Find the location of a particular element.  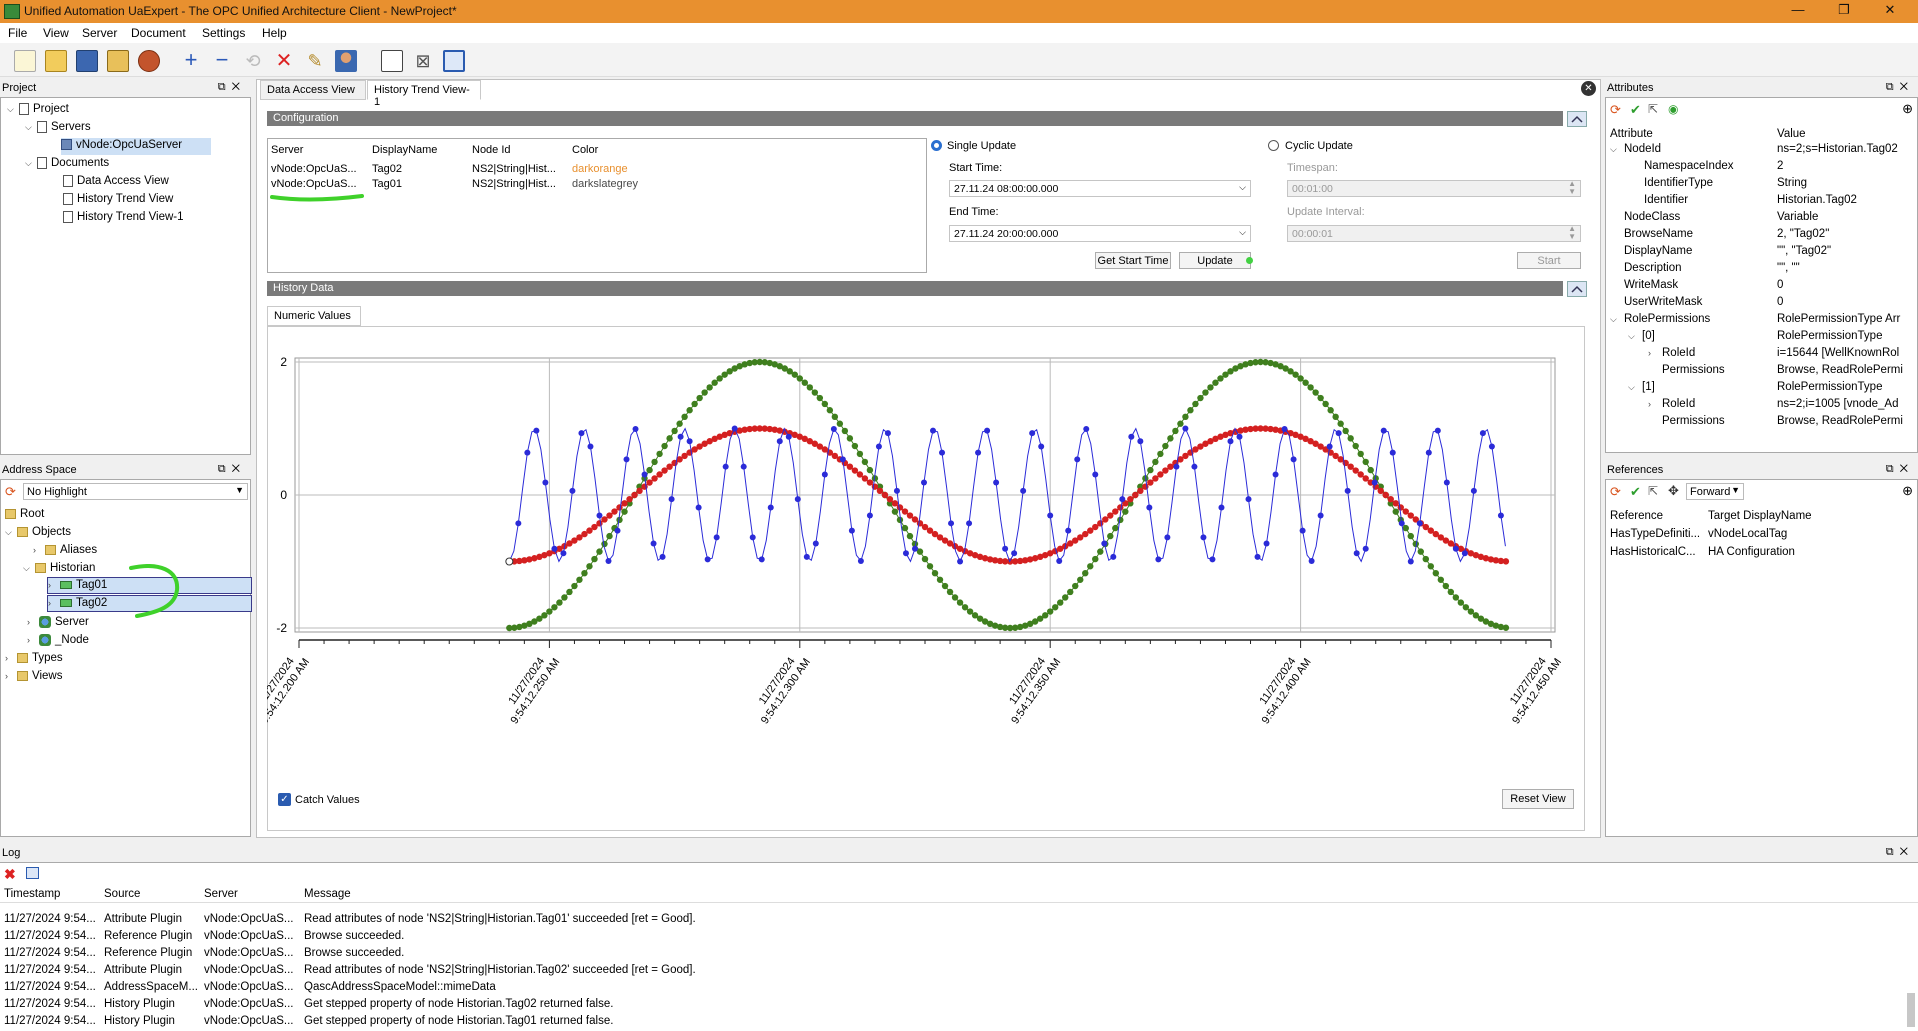

network-icon: ✥ is located at coordinates (1673, 490).